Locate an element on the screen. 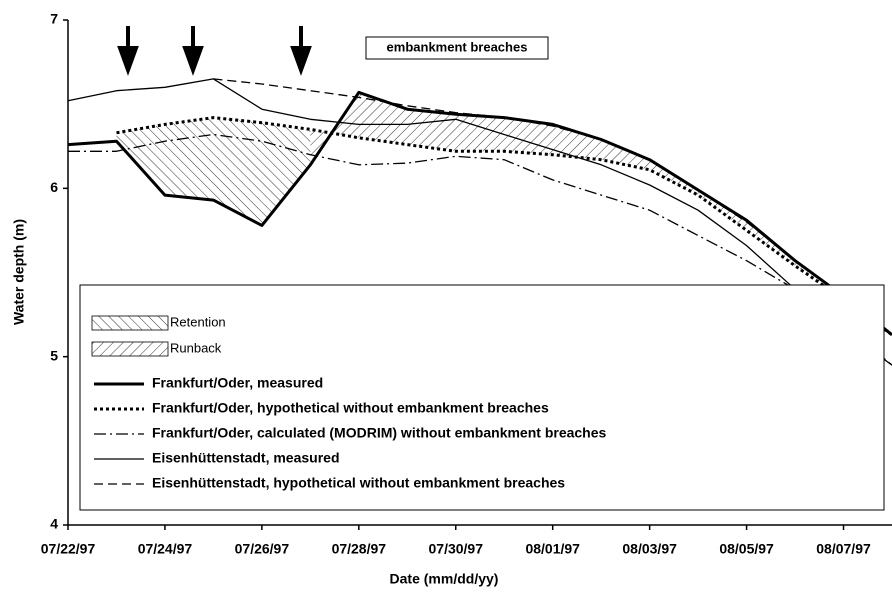 The height and width of the screenshot is (592, 892). x-tick-label: 07/26/97 is located at coordinates (262, 549).